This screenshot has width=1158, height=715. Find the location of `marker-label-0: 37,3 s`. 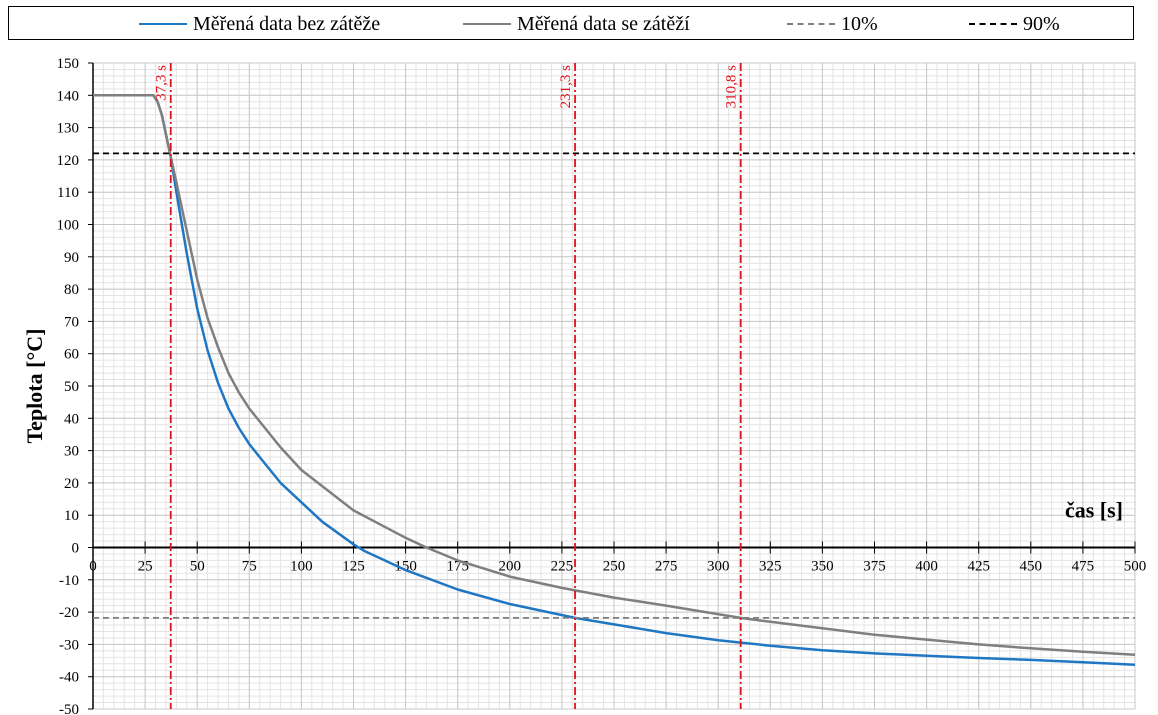

marker-label-0: 37,3 s is located at coordinates (162, 83).